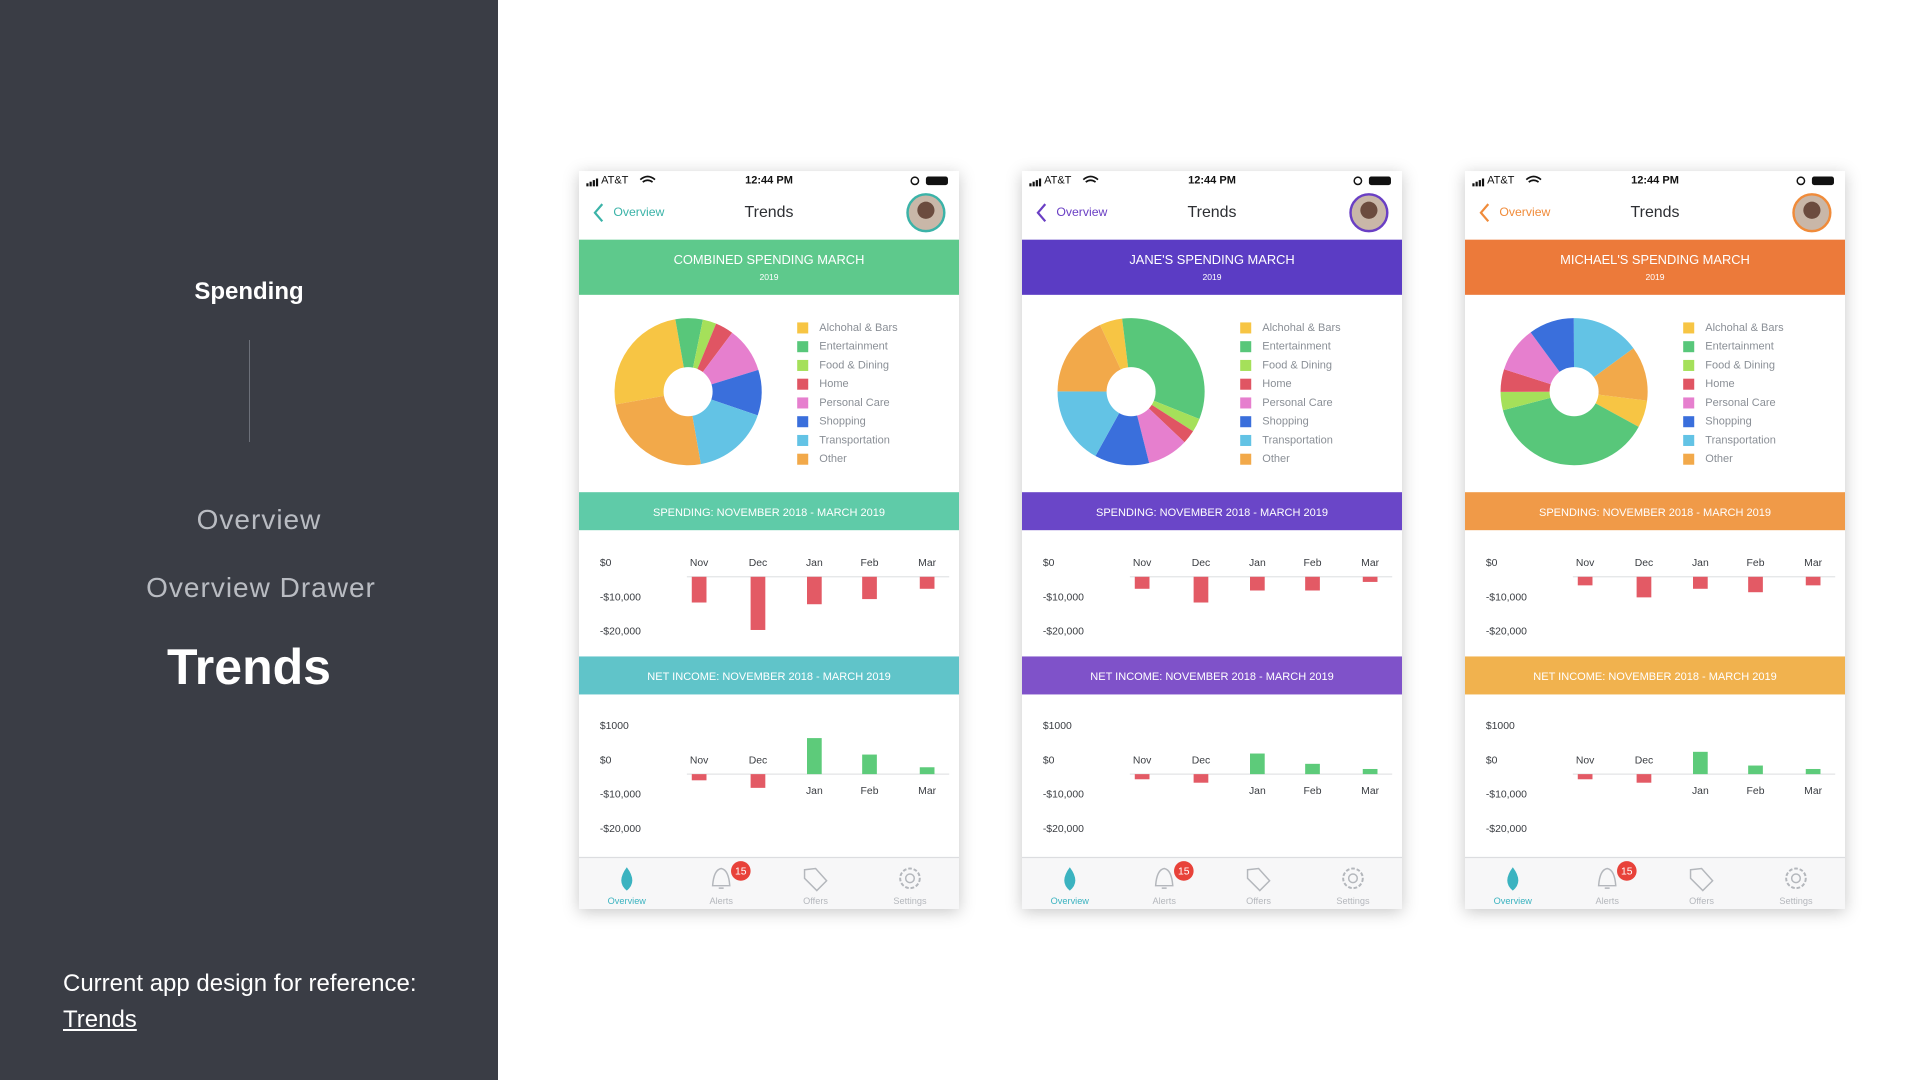 The height and width of the screenshot is (1080, 1920). Describe the element at coordinates (606, 563) in the screenshot. I see `y-tick-label: $0` at that location.